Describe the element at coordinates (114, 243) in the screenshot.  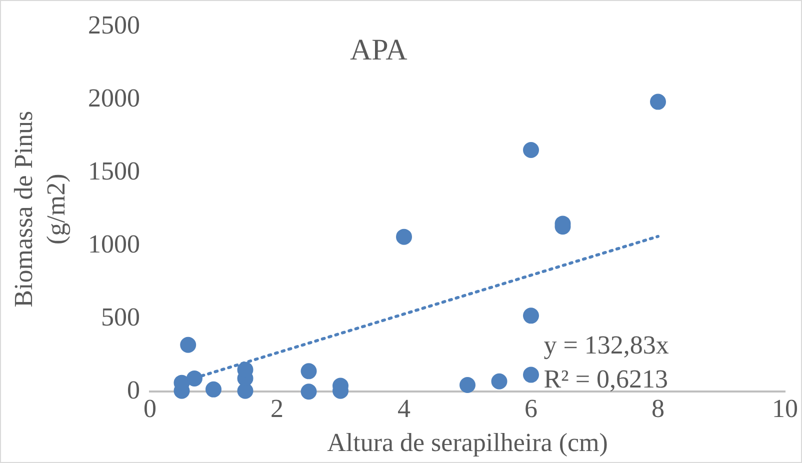
I see `y-tick-label: 1000` at that location.